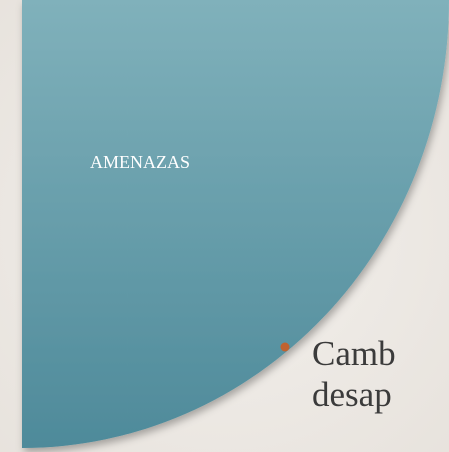 This screenshot has height=452, width=449. What do you see at coordinates (354, 353) in the screenshot?
I see `bullet-line: Camb` at bounding box center [354, 353].